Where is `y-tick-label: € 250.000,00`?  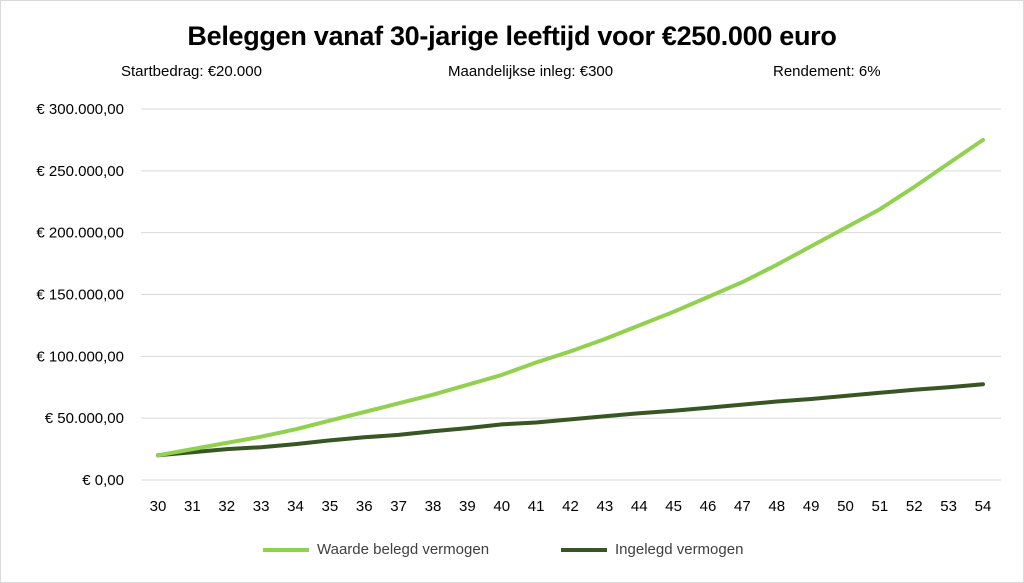 y-tick-label: € 250.000,00 is located at coordinates (80, 171).